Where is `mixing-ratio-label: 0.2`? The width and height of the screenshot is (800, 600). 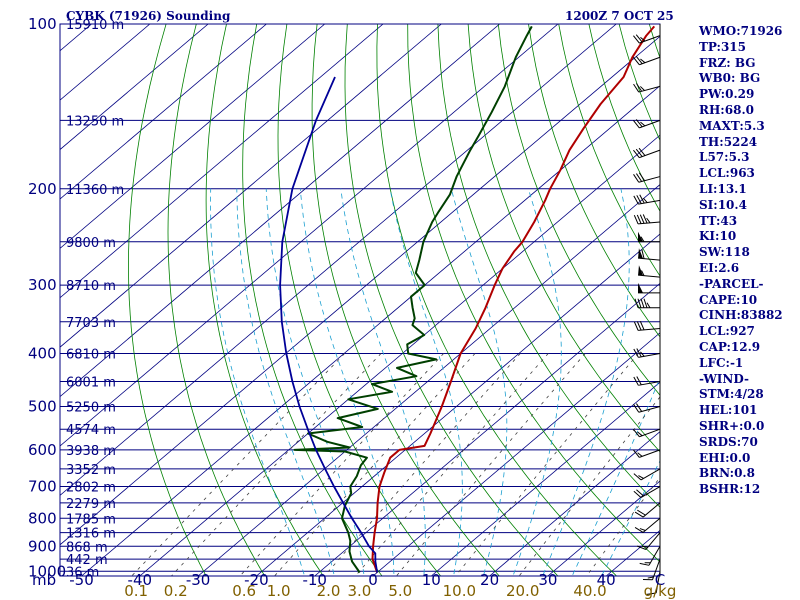 mixing-ratio-label: 0.2 is located at coordinates (176, 591).